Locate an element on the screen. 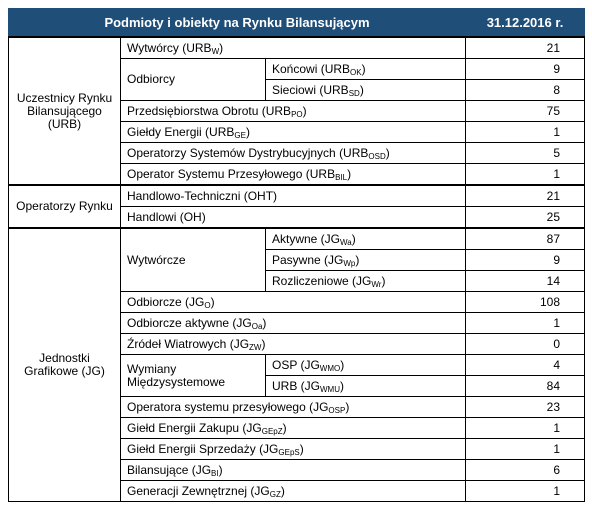  row-label: Pasywne (JGWp) is located at coordinates (365, 260).